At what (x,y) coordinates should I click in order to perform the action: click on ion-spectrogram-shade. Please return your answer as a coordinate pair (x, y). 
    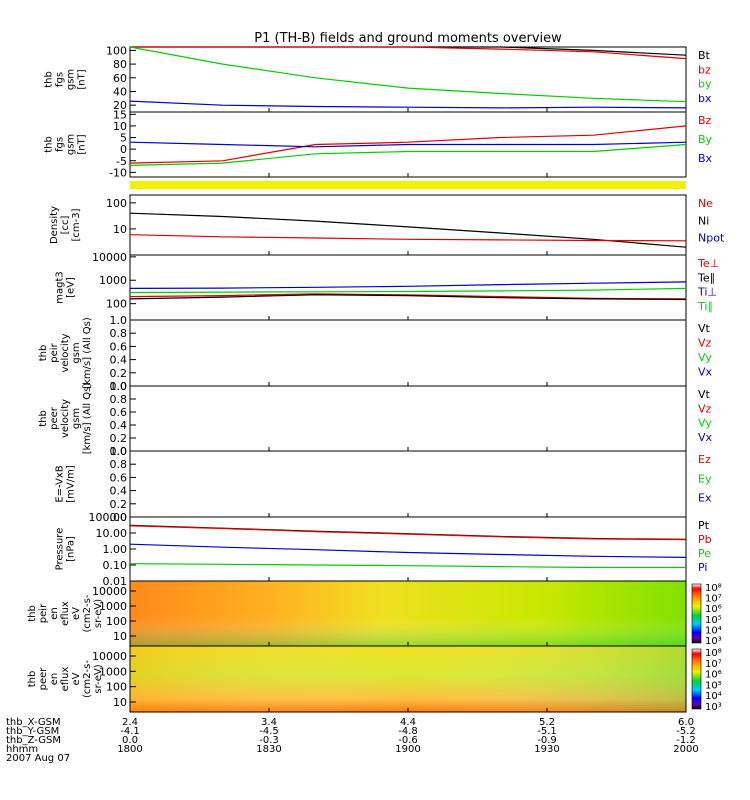
    Looking at the image, I should click on (408, 613).